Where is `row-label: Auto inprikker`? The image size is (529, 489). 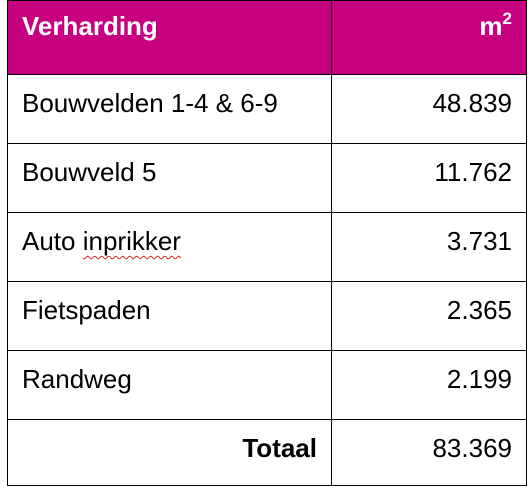
row-label: Auto inprikker is located at coordinates (169, 247).